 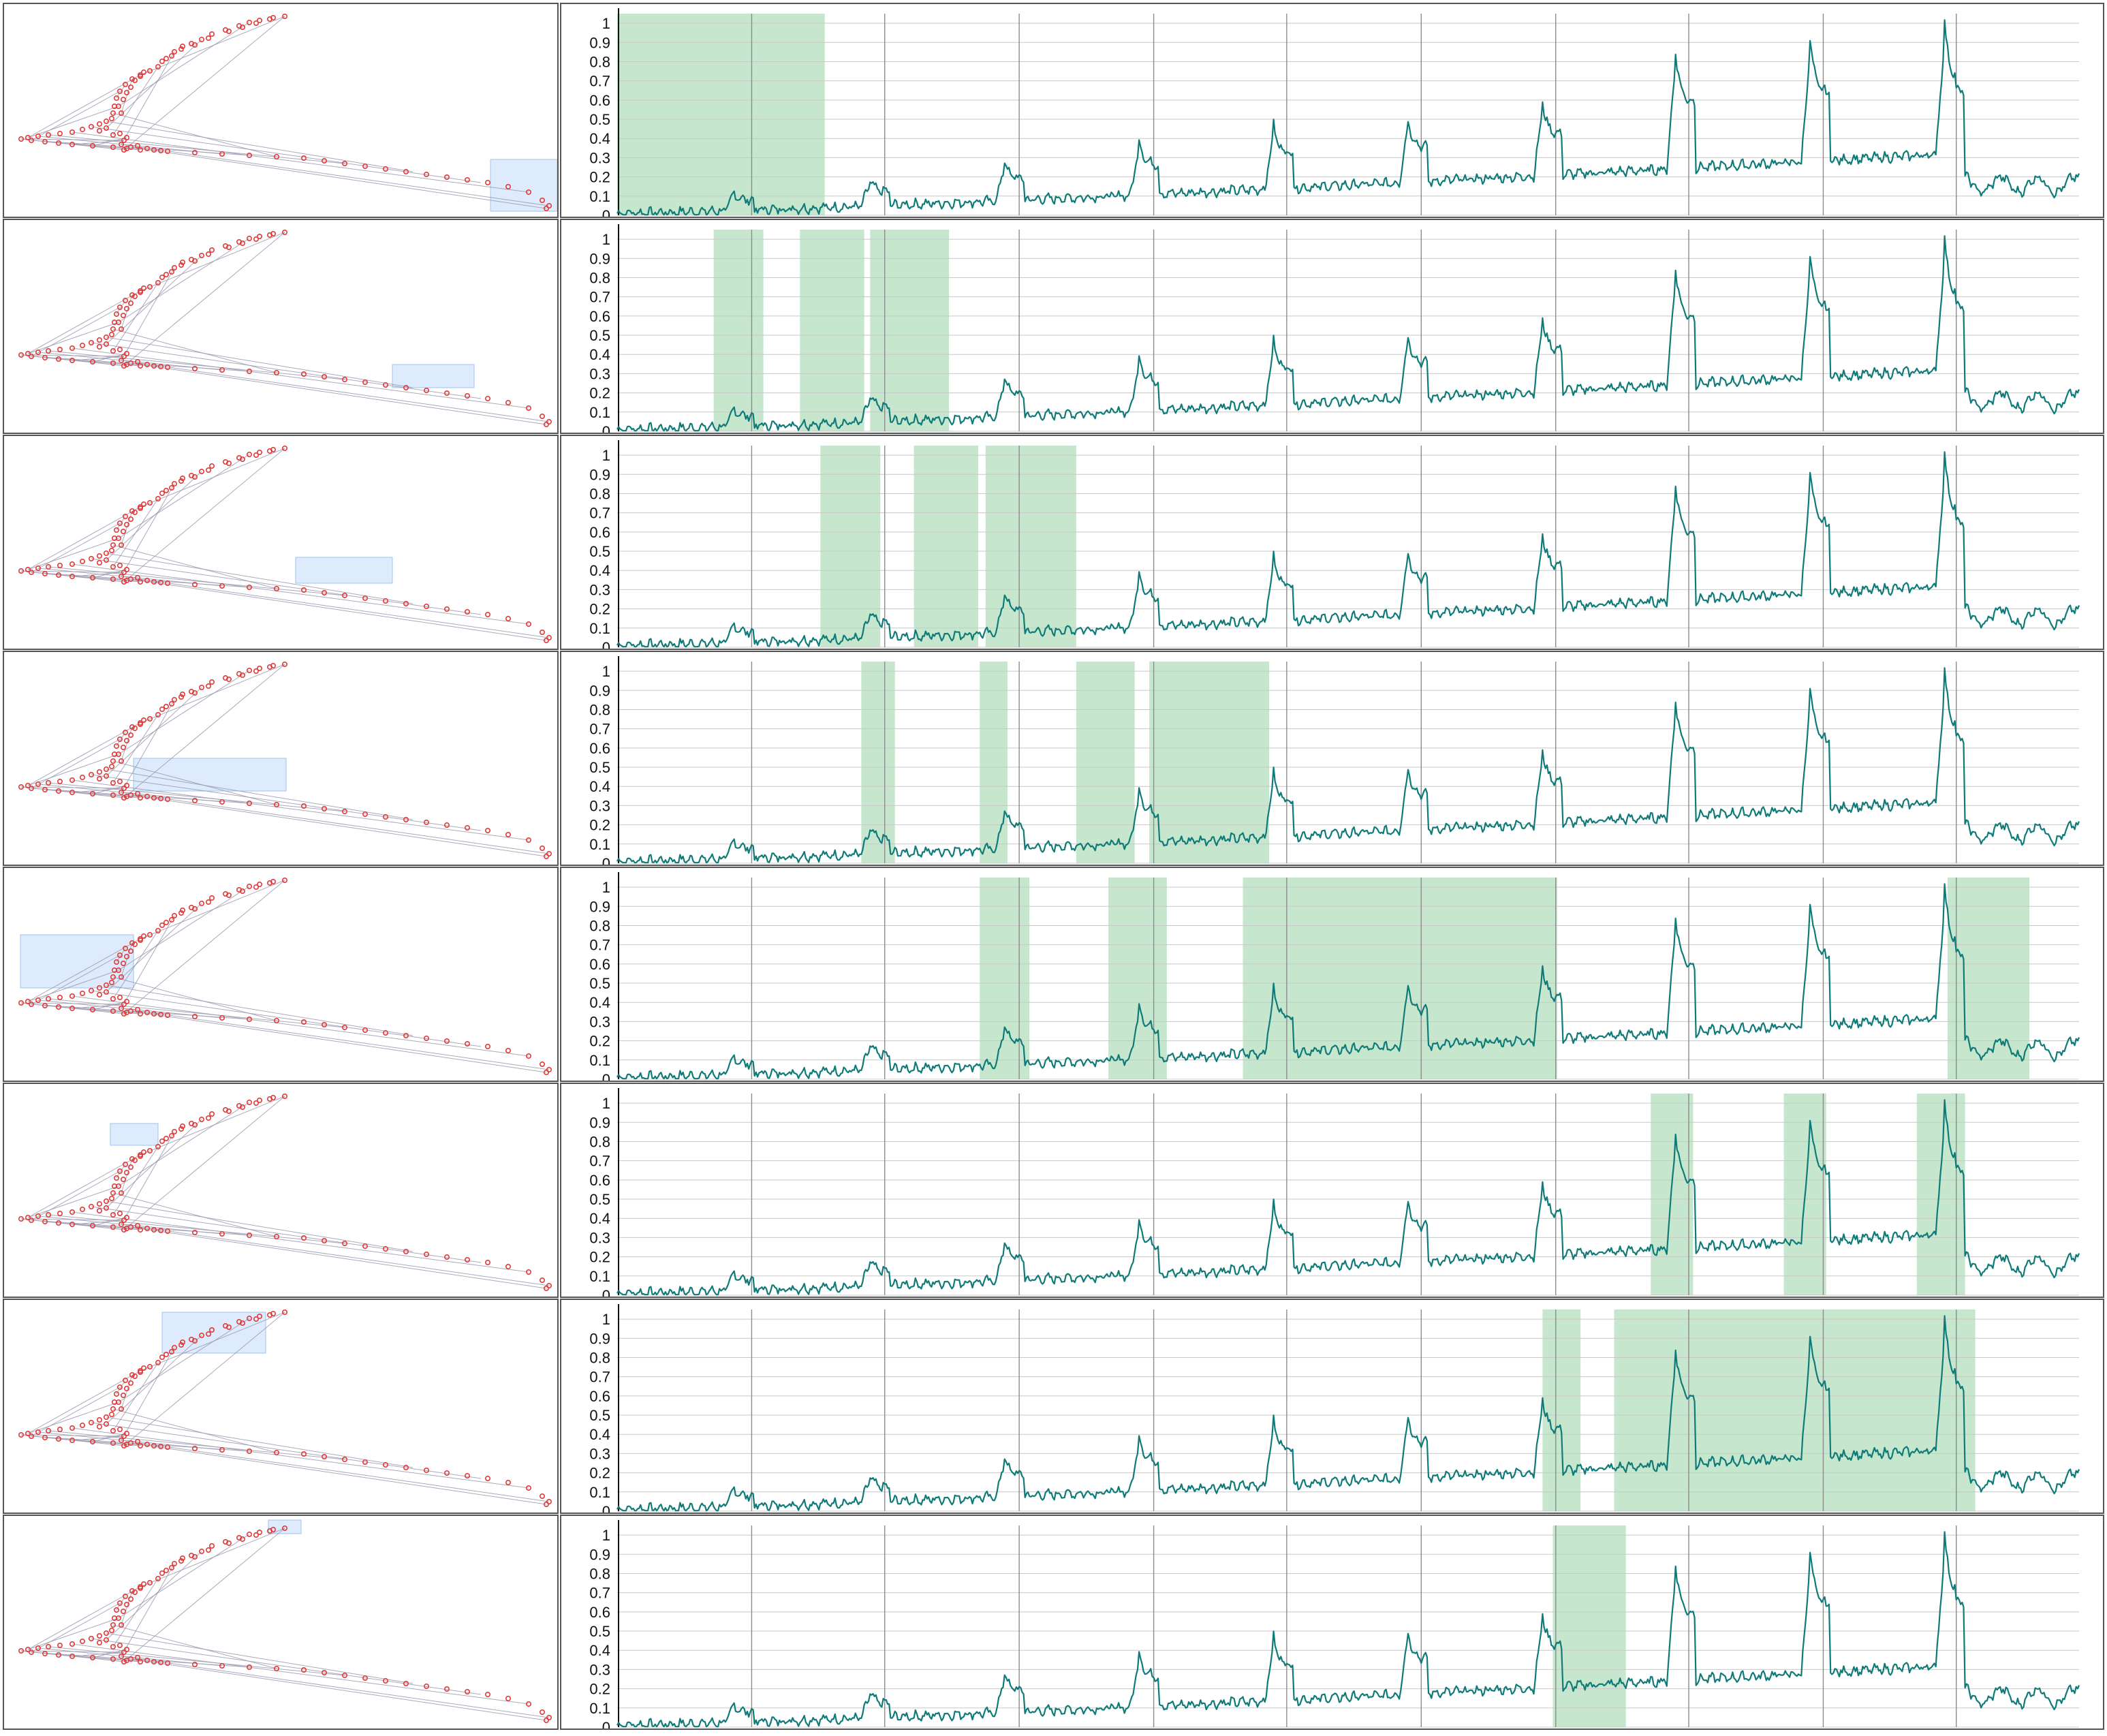 I want to click on line-chart-panel: 0 0.1 0.2 0.3 0.4 0.5 0.6 0.7 0.8 0.9 1, so click(x=1332, y=1191).